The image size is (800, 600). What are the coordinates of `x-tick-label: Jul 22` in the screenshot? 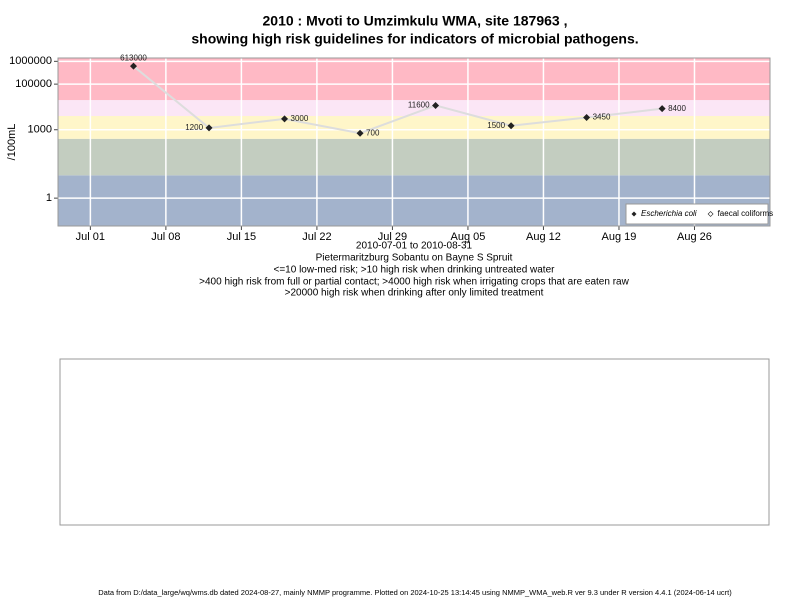 It's located at (316, 237).